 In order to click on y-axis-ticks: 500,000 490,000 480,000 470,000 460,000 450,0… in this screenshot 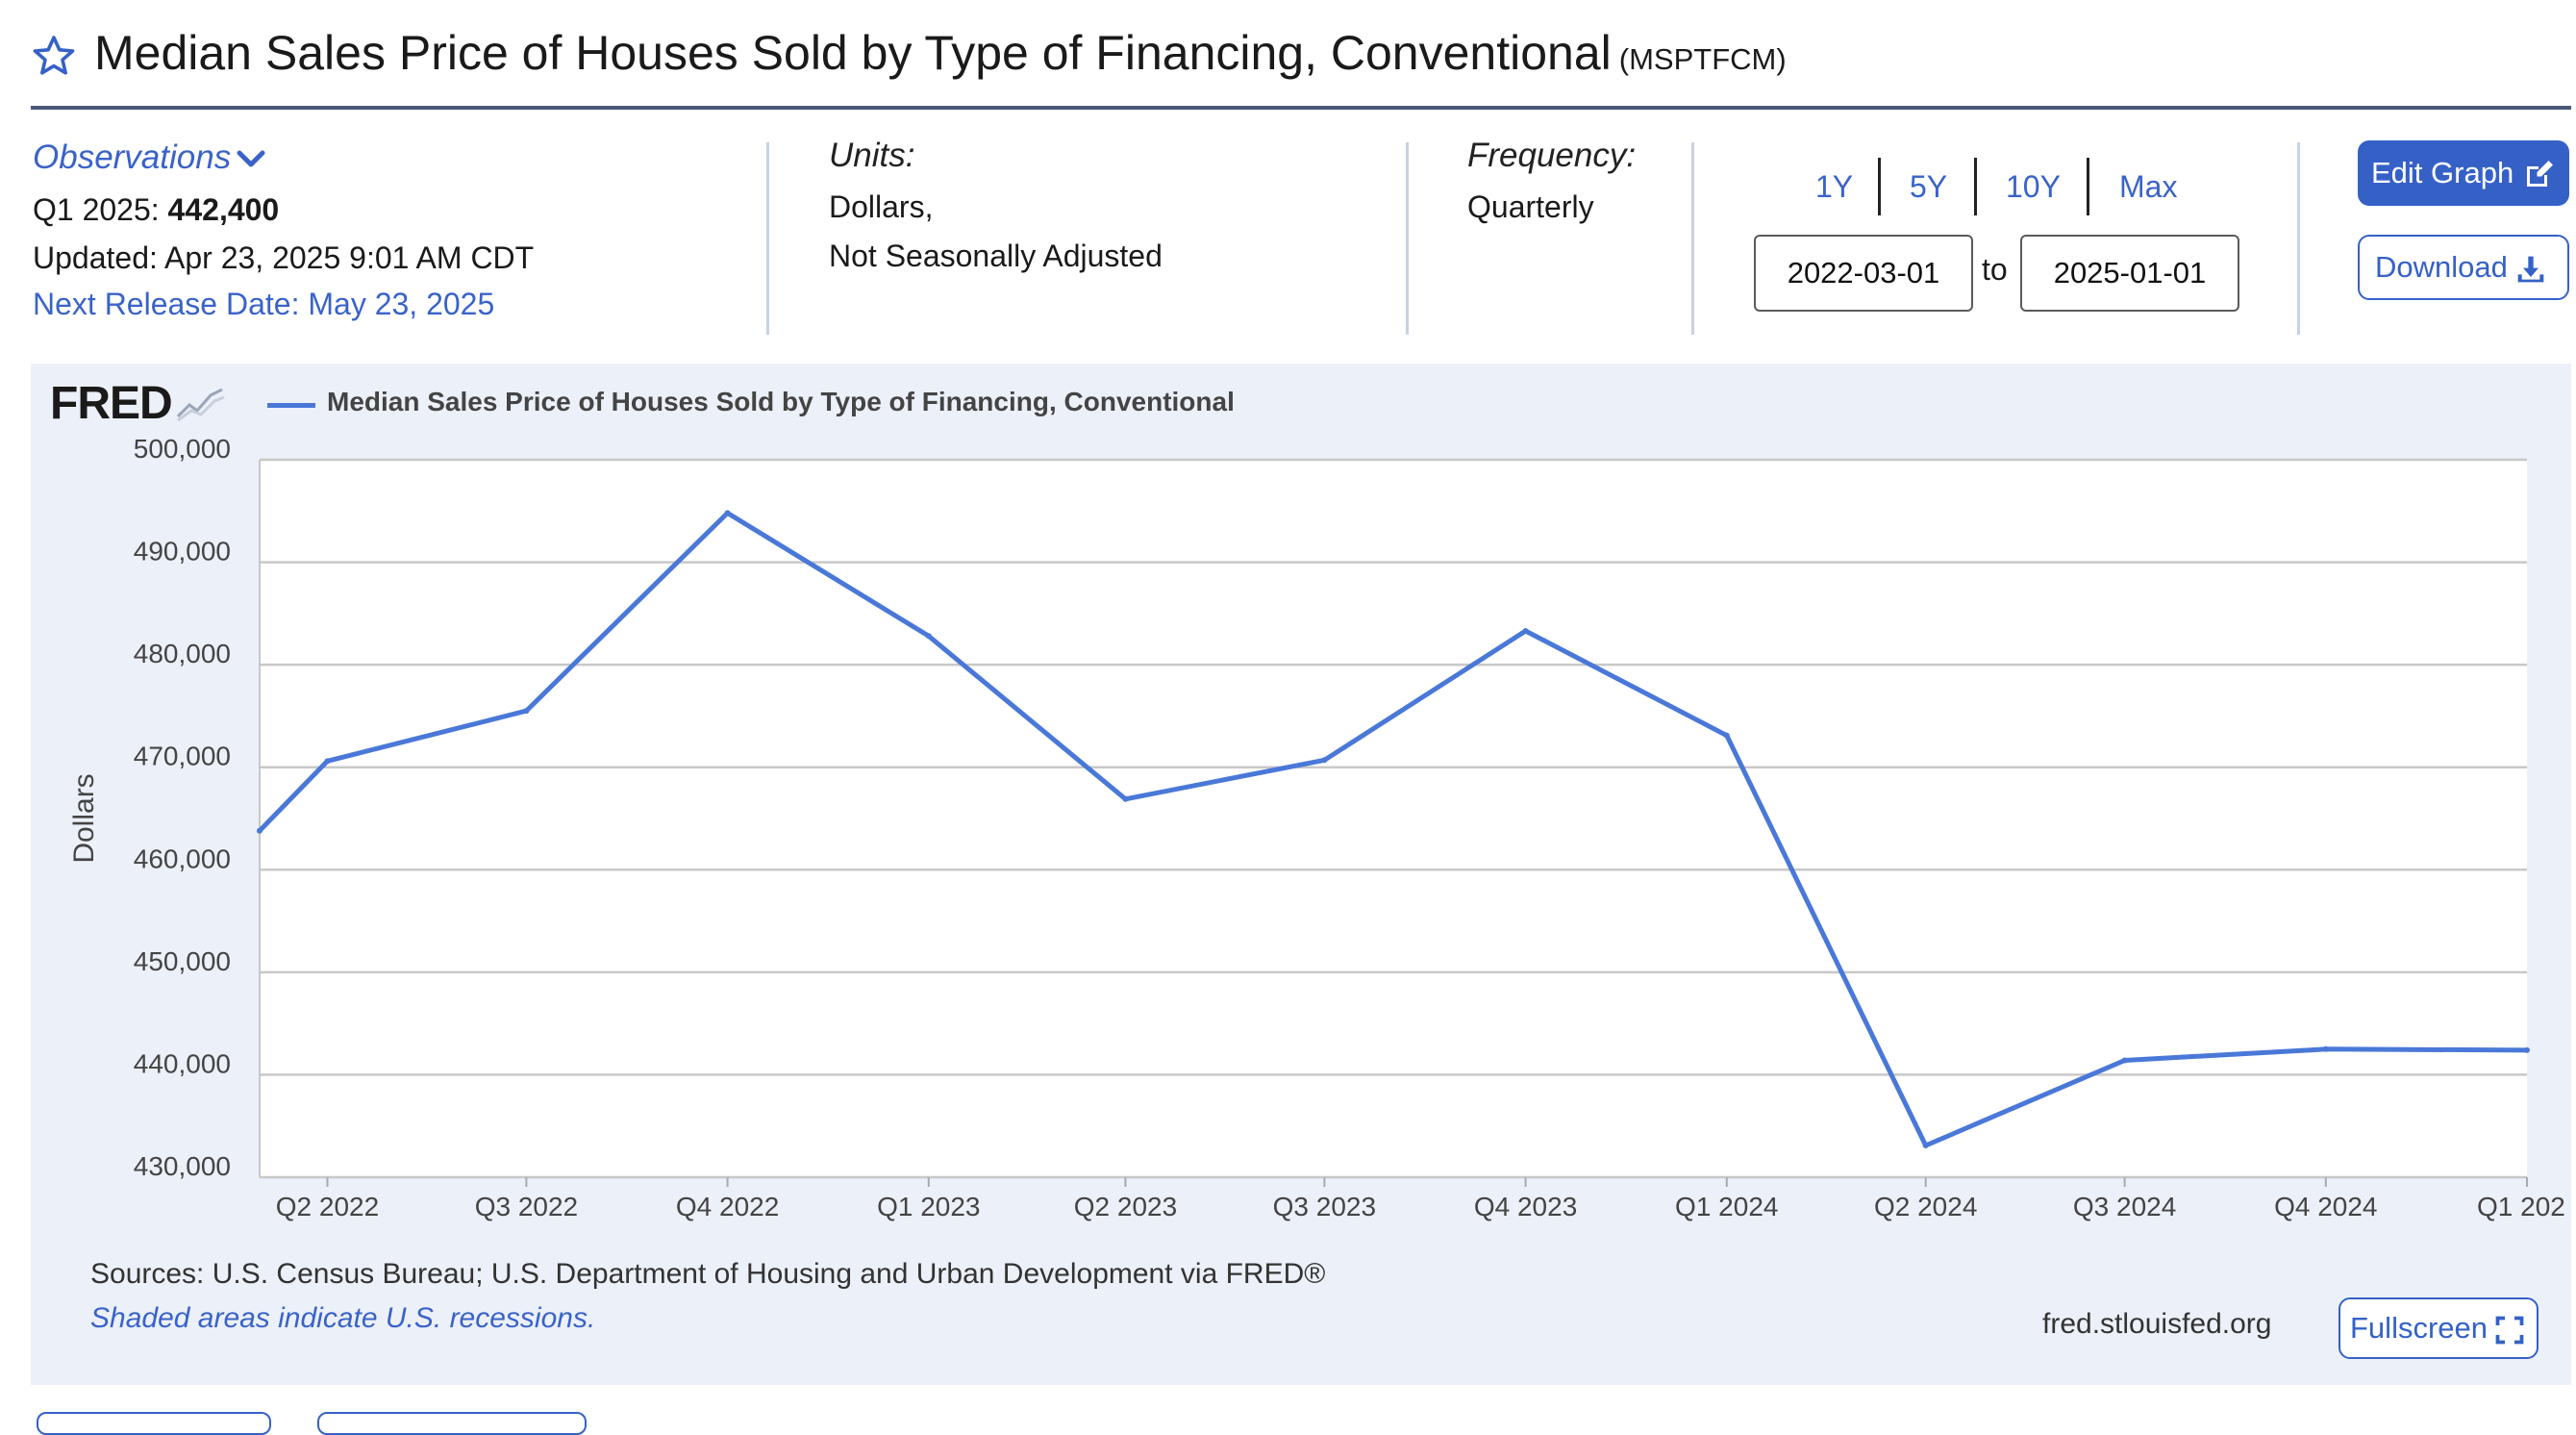, I will do `click(182, 807)`.